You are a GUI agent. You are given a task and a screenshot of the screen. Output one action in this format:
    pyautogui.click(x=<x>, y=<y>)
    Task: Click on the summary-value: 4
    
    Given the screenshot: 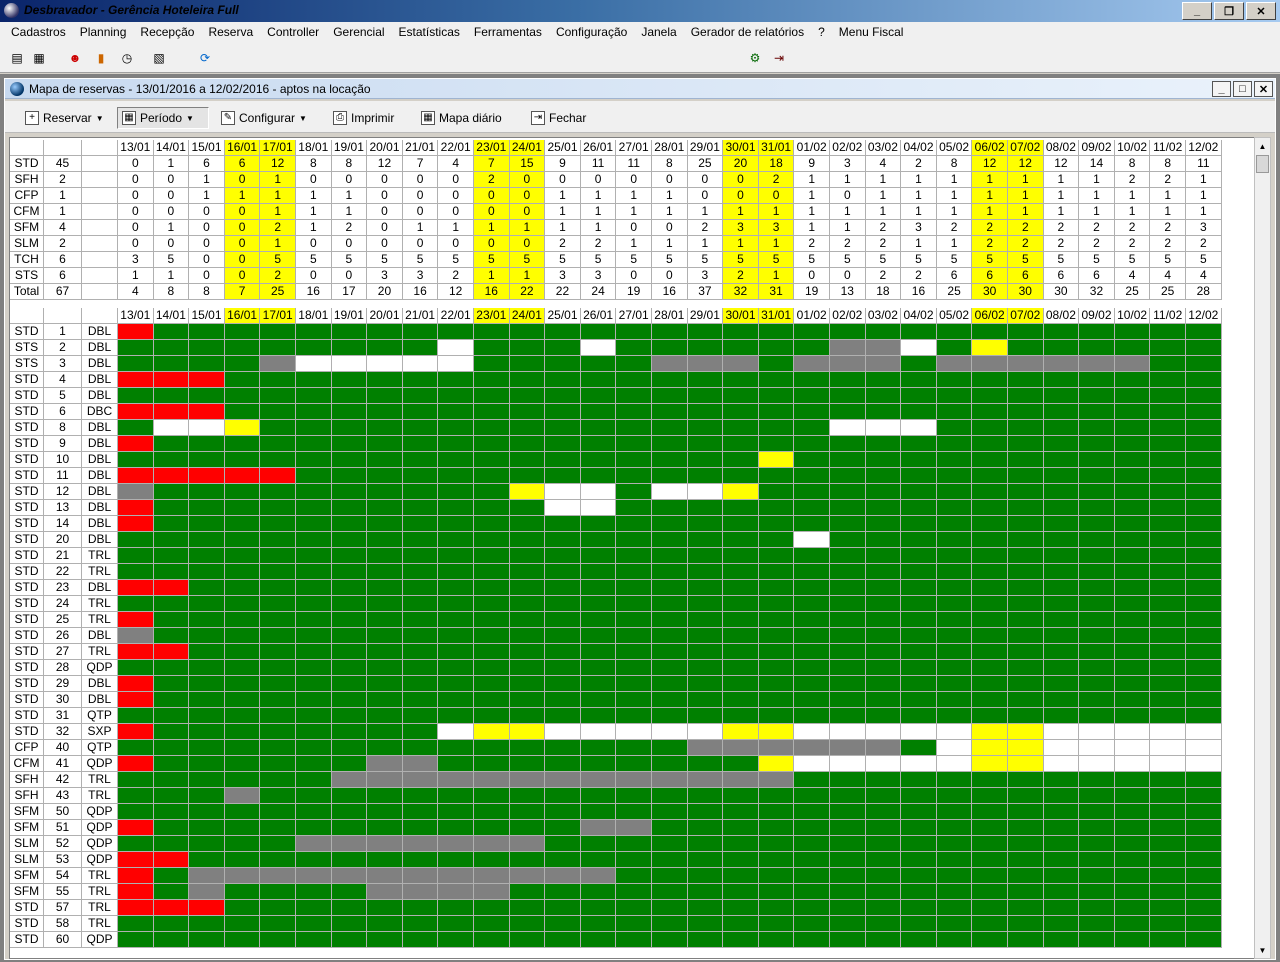 What is the action you would take?
    pyautogui.click(x=1168, y=276)
    